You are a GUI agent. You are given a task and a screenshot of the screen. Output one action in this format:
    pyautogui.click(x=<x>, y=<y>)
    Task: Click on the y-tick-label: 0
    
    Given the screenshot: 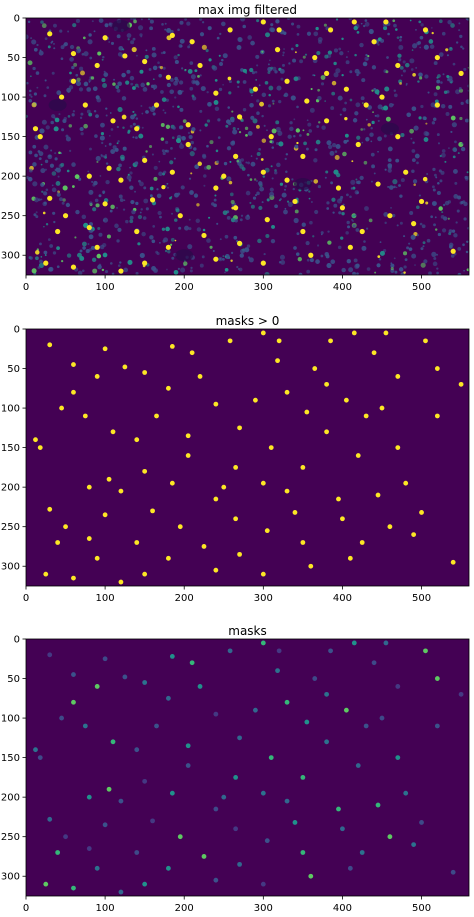 What is the action you would take?
    pyautogui.click(x=17, y=330)
    